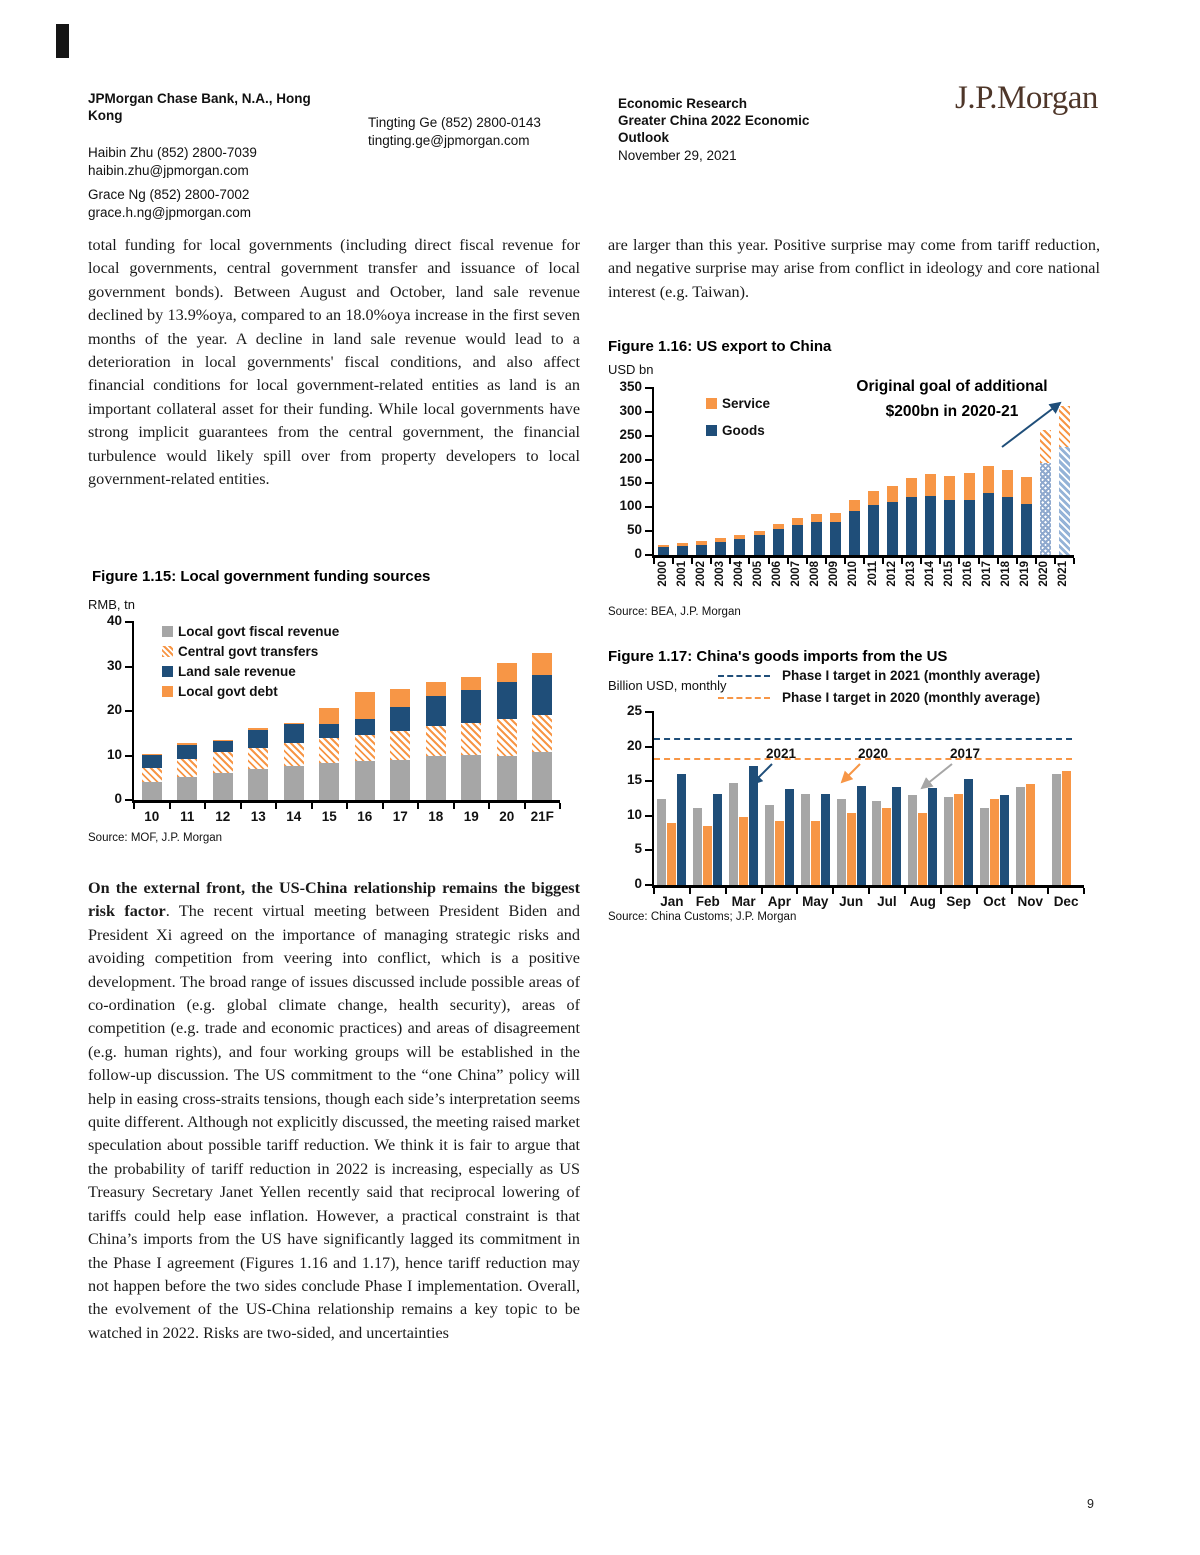 The image size is (1200, 1555). I want to click on bar-segment-Service-2016, so click(969, 486).